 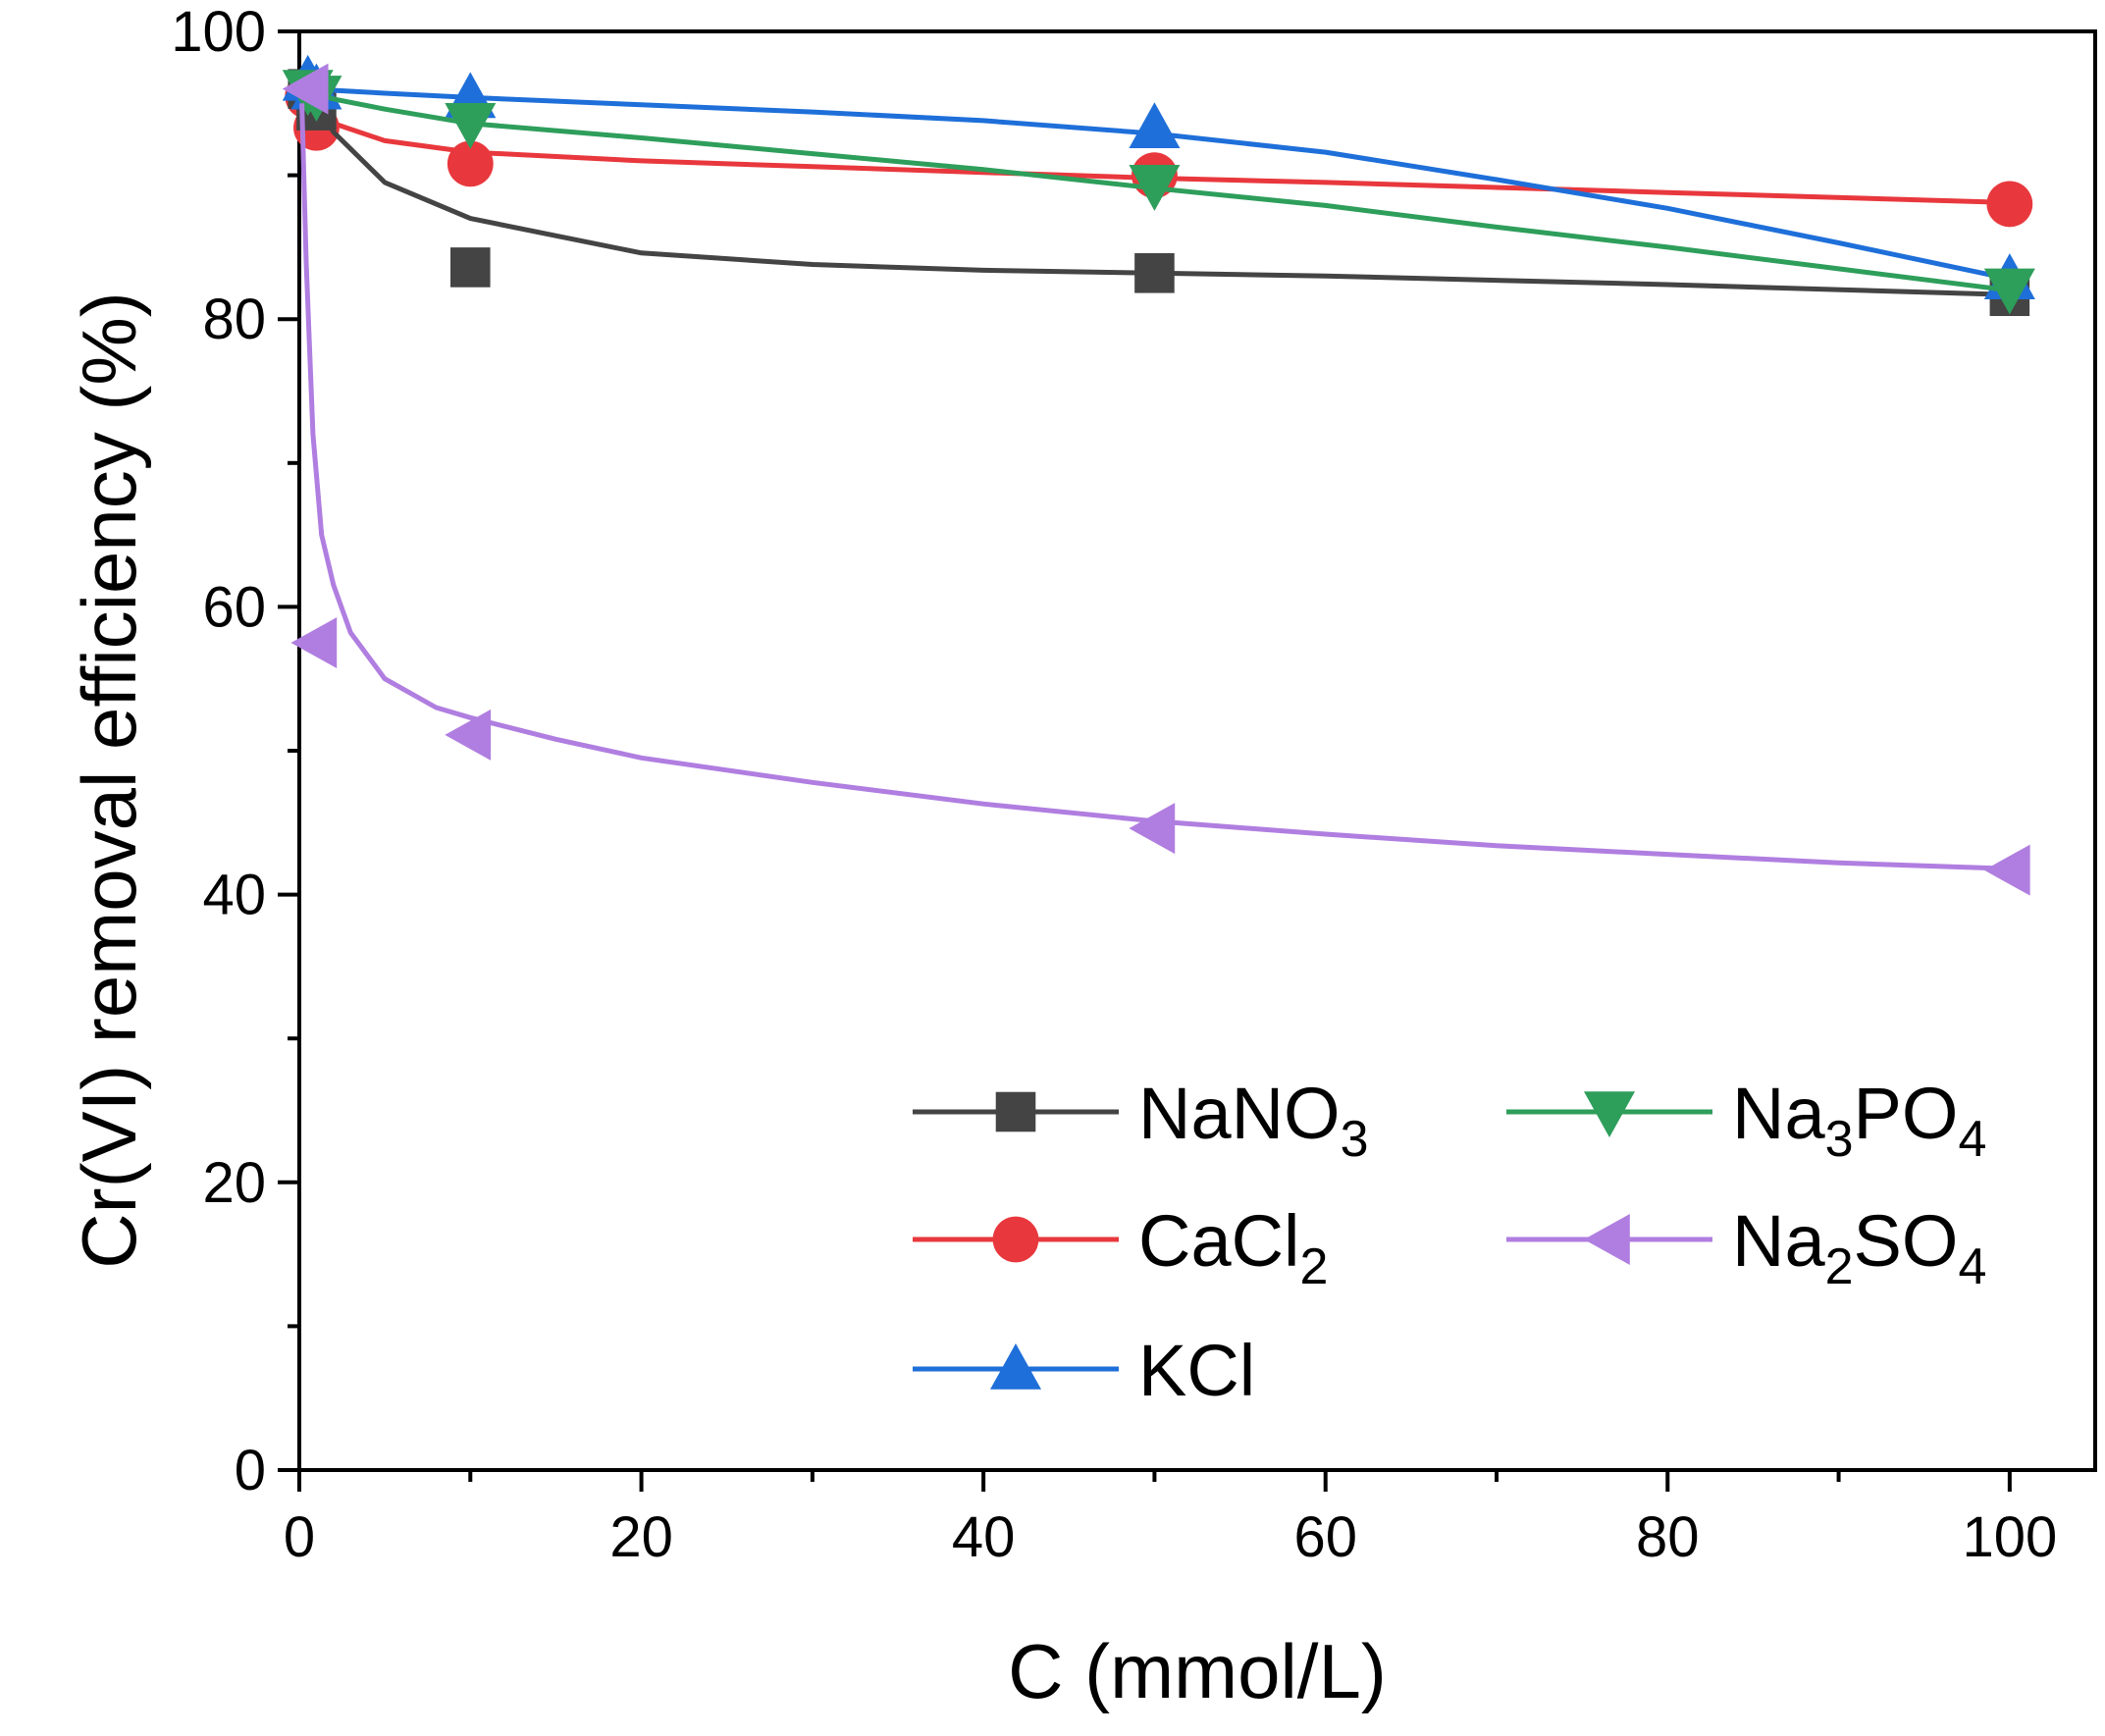 What do you see at coordinates (1239, 1113) in the screenshot?
I see `legend-label-text: NaNO` at bounding box center [1239, 1113].